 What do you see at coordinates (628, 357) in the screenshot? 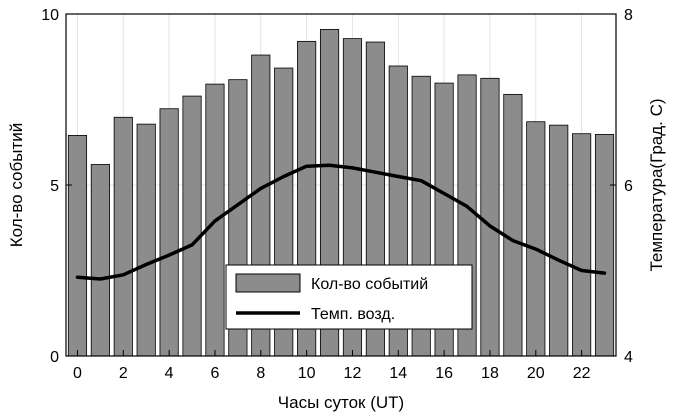
I see `y2-tick-label: 4` at bounding box center [628, 357].